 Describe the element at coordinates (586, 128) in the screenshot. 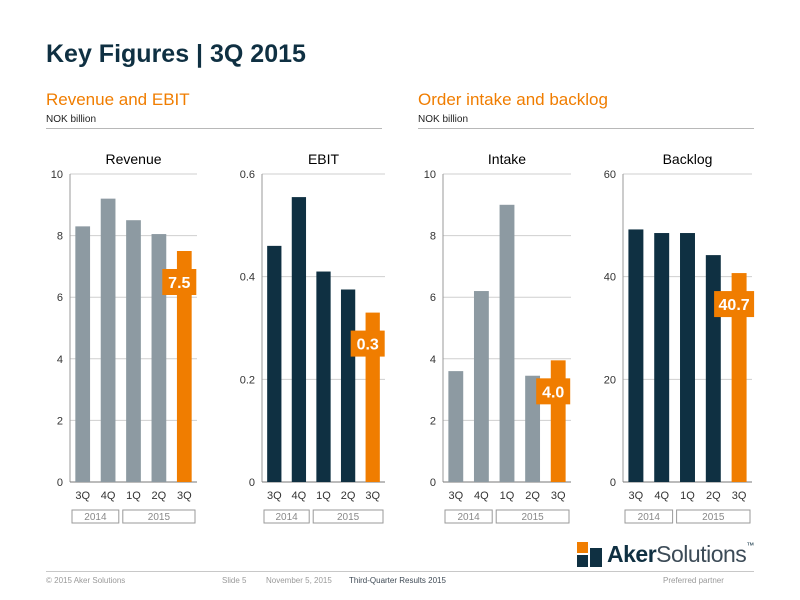

I see `section-divider-right` at that location.